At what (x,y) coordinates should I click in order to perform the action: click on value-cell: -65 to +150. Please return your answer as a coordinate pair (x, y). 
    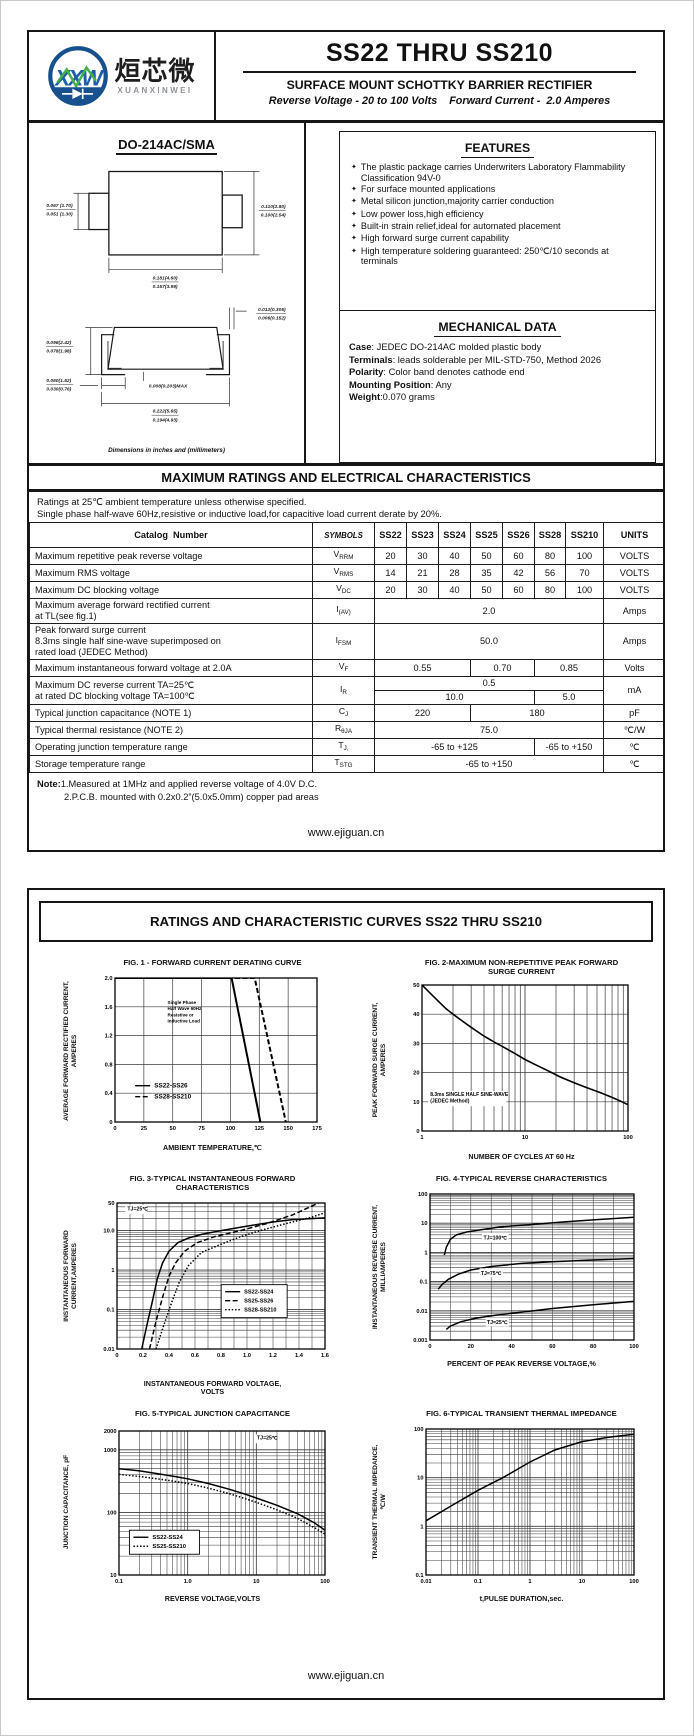
    Looking at the image, I should click on (489, 764).